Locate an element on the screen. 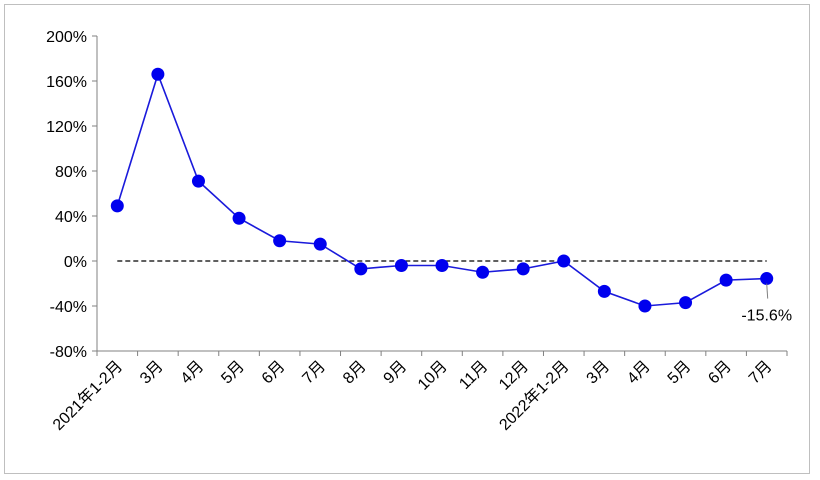 The width and height of the screenshot is (820, 480). x-tick-label: 12月 is located at coordinates (514, 376).